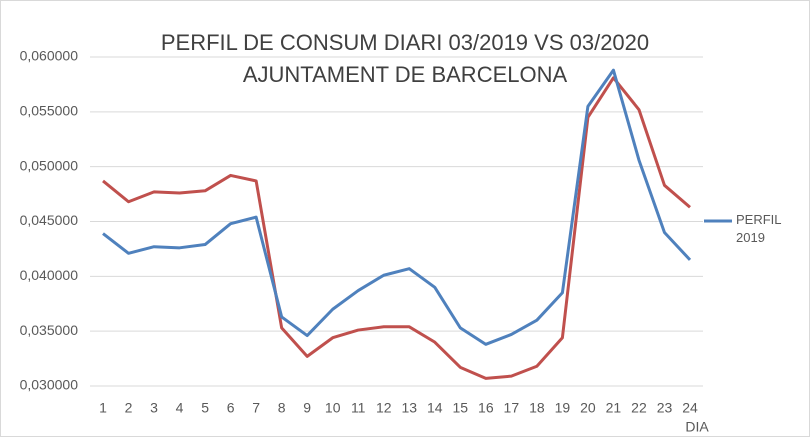 The height and width of the screenshot is (437, 810). What do you see at coordinates (461, 408) in the screenshot?
I see `x-tick-label: 15` at bounding box center [461, 408].